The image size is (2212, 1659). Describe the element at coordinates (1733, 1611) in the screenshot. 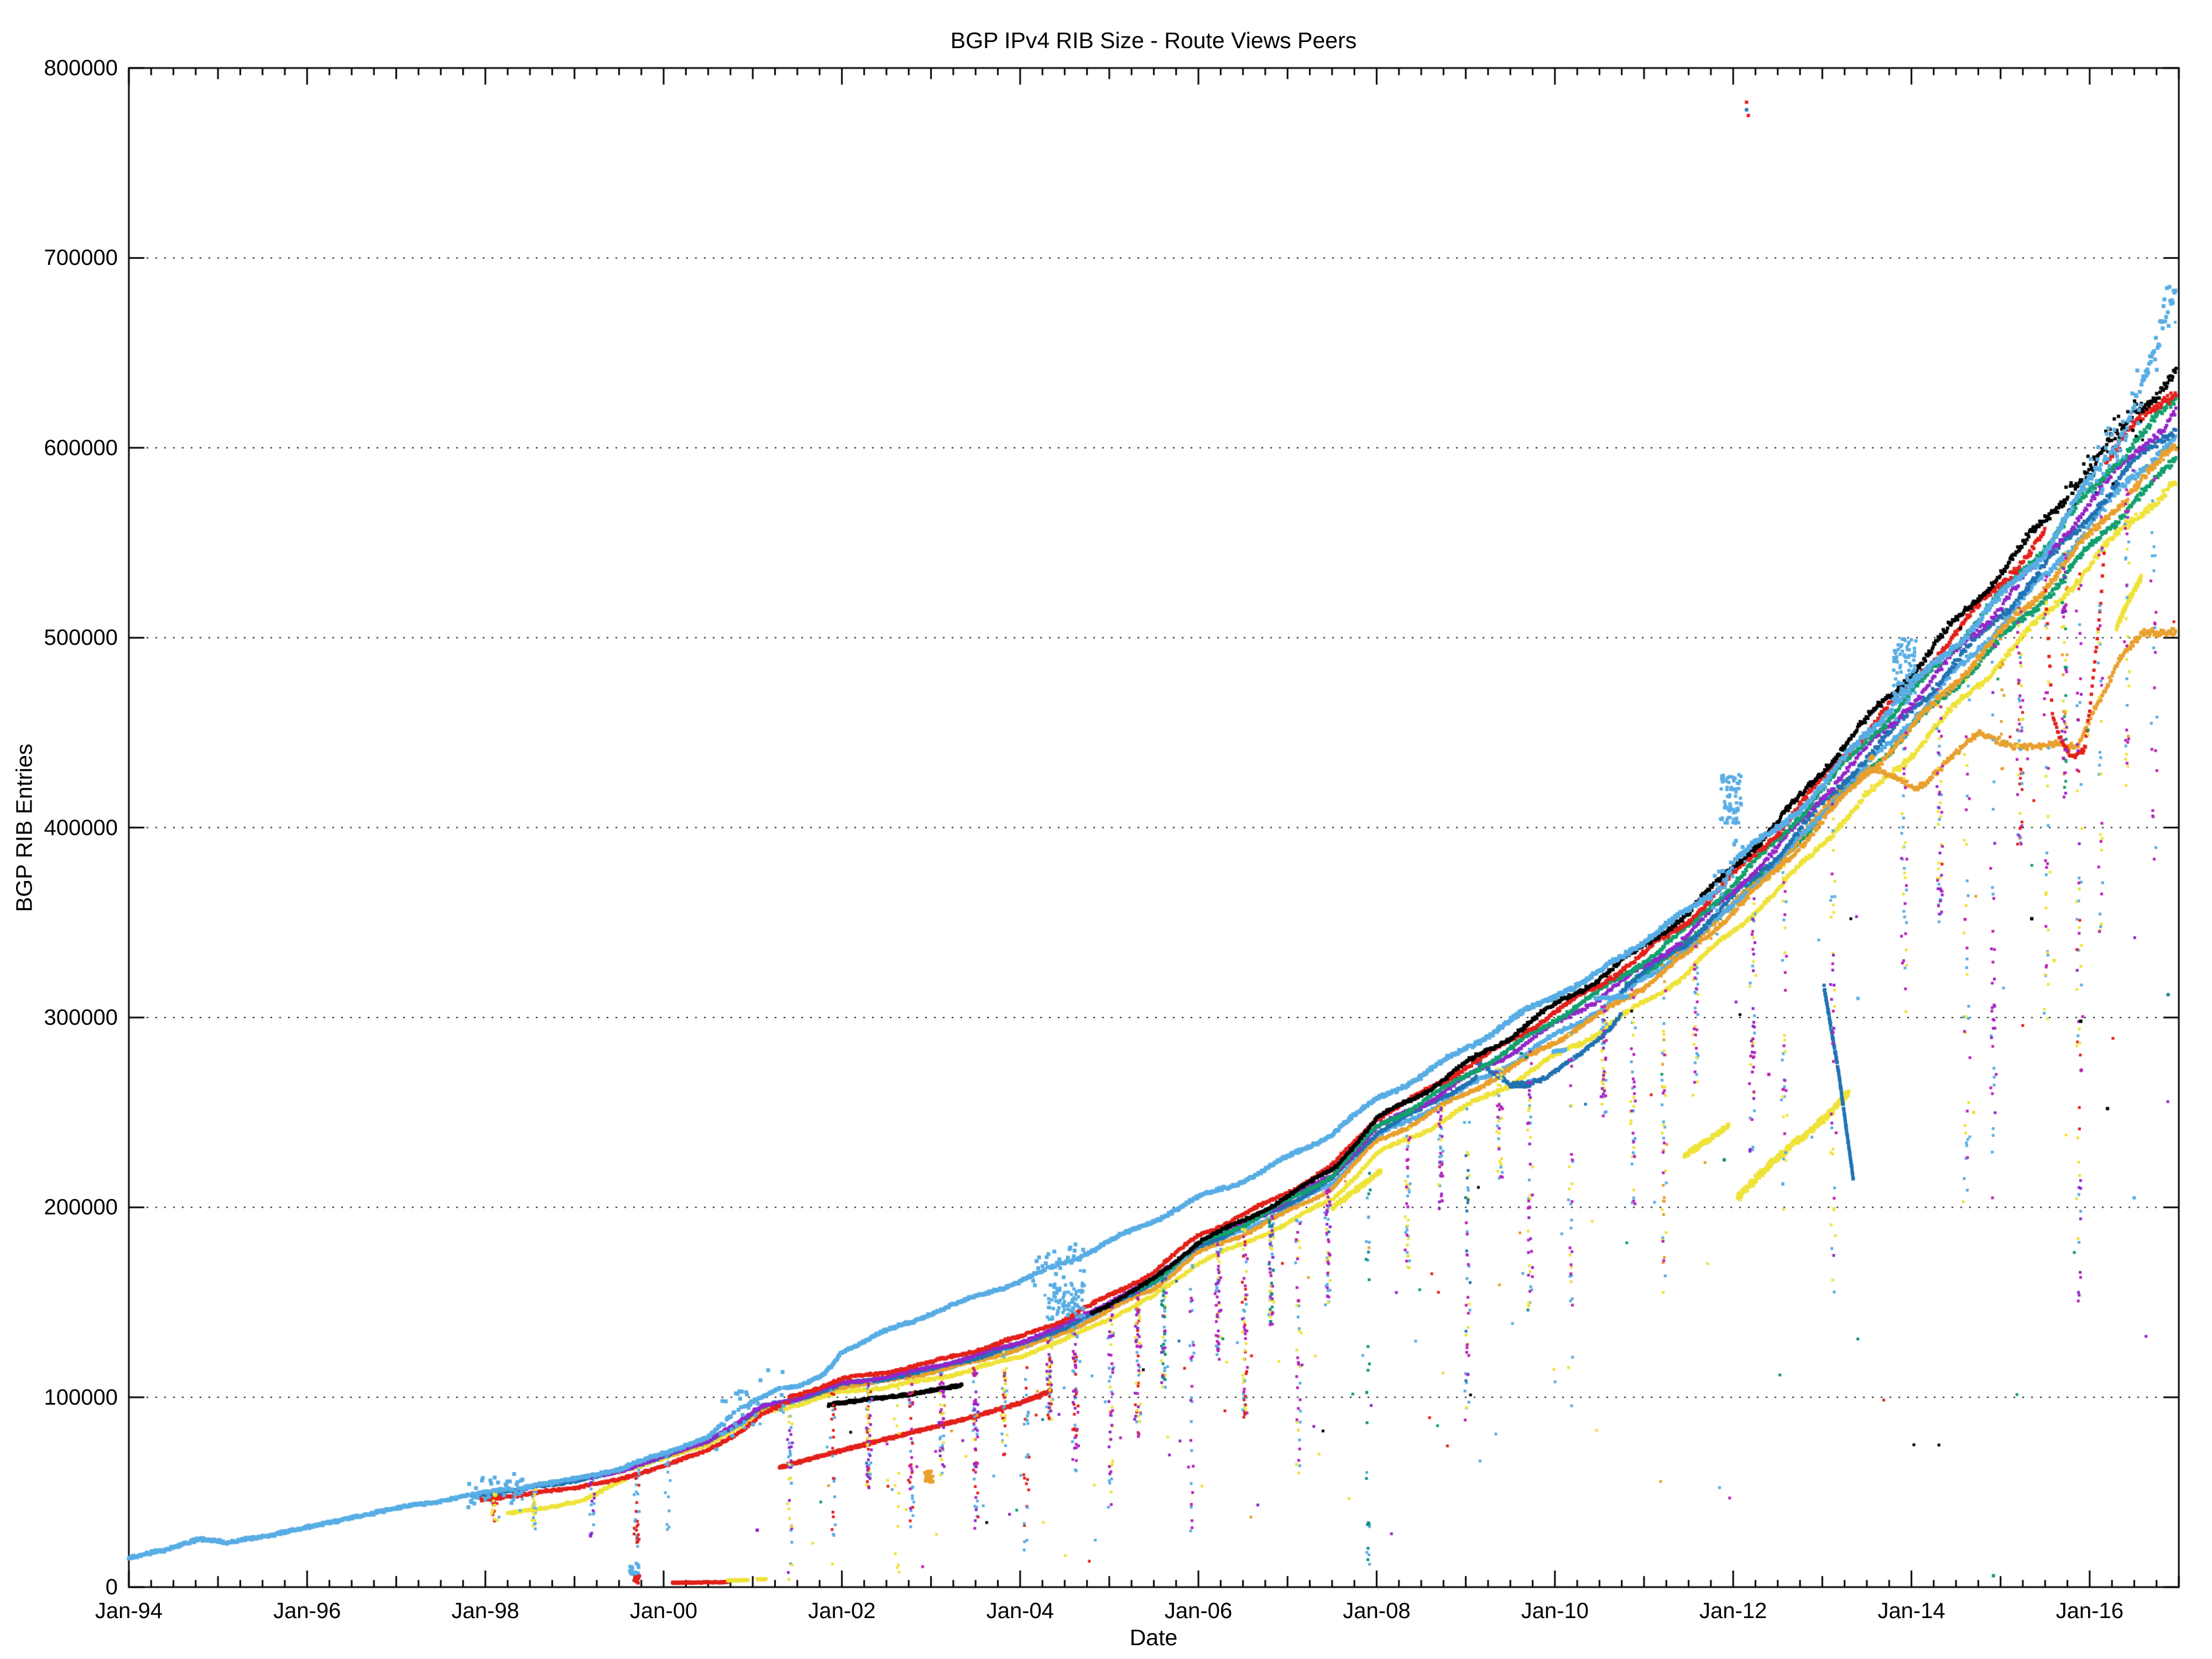

I see `x-tick-label: Jan-12` at that location.